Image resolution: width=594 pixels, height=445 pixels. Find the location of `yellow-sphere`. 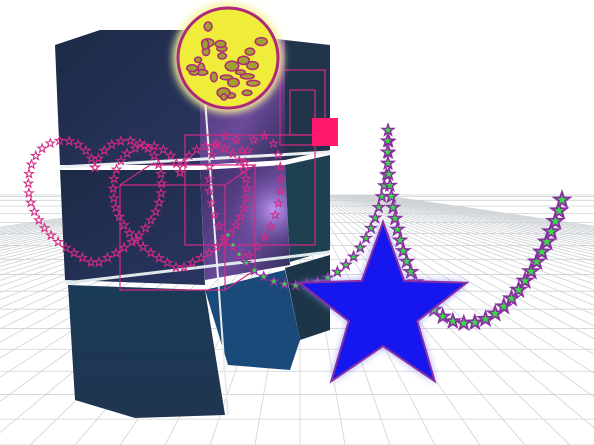

yellow-sphere is located at coordinates (228, 58).